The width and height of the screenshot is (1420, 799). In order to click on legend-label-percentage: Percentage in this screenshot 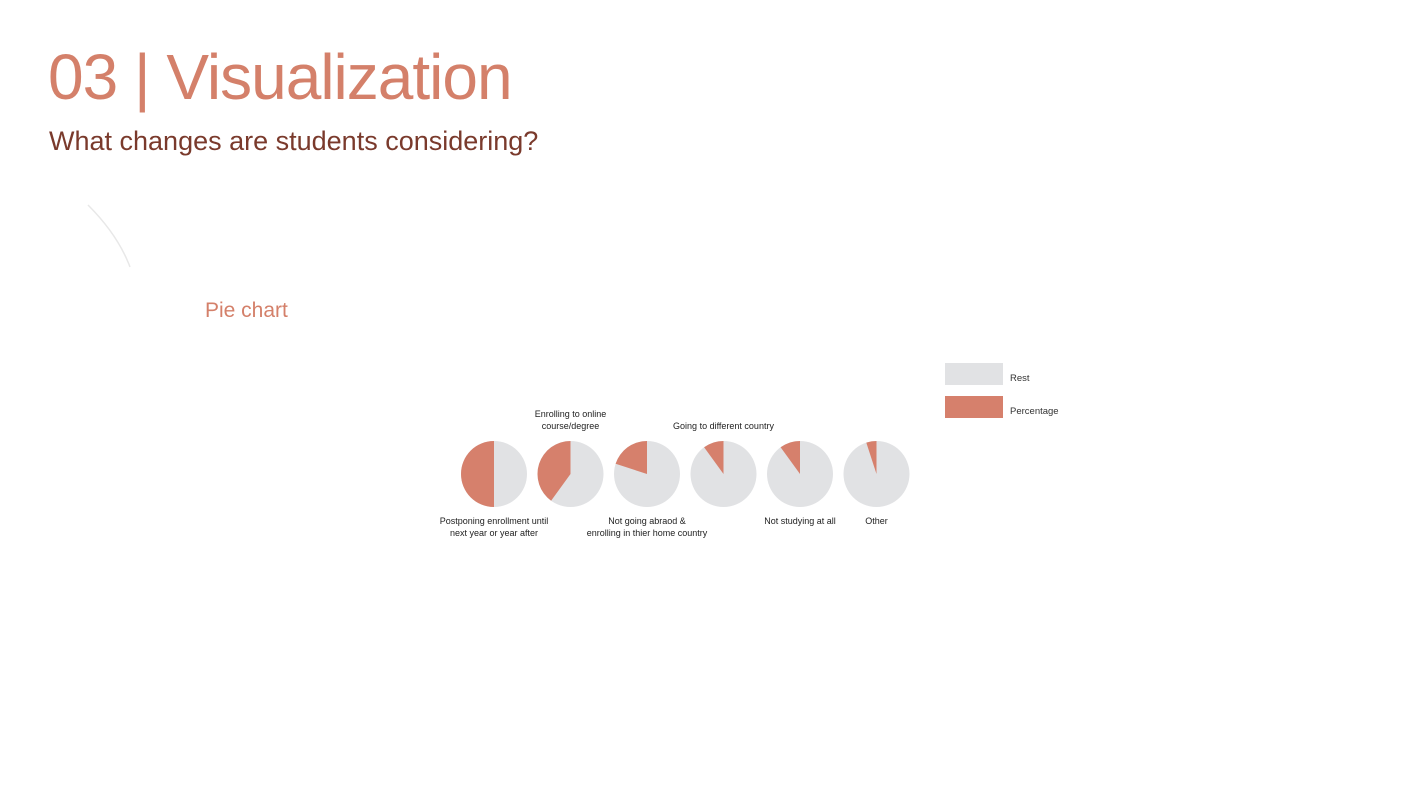, I will do `click(1034, 411)`.